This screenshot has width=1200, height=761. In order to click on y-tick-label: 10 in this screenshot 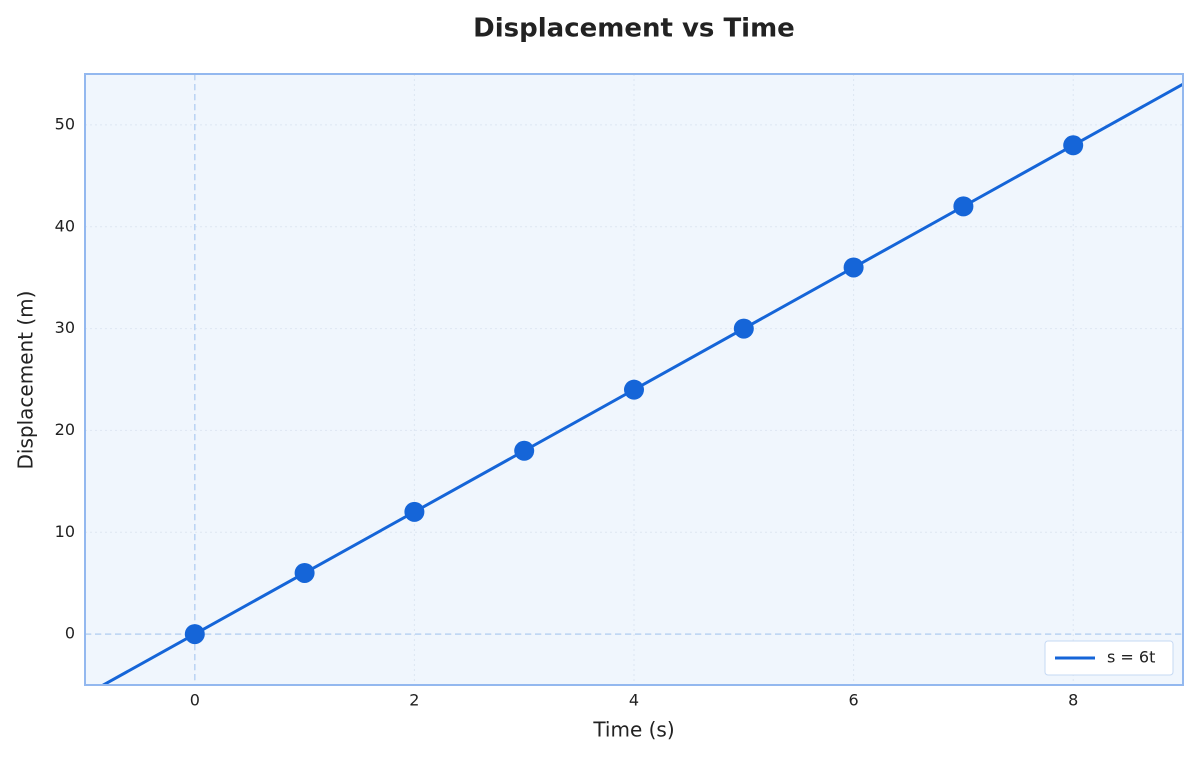, I will do `click(65, 531)`.